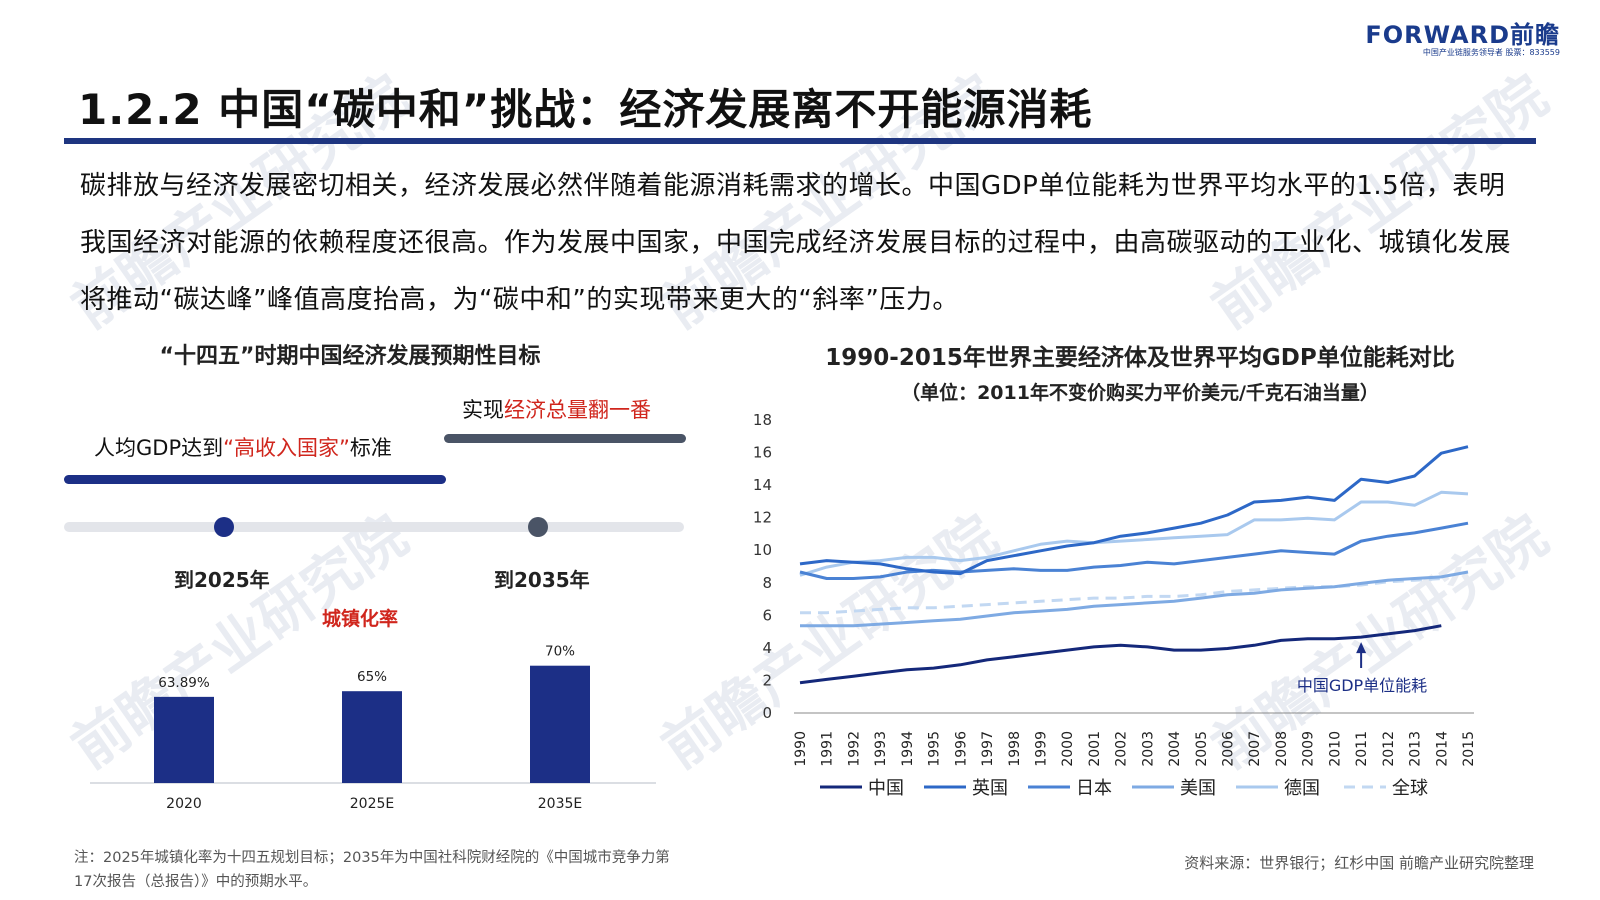  I want to click on y-tick-label: 2, so click(767, 680).